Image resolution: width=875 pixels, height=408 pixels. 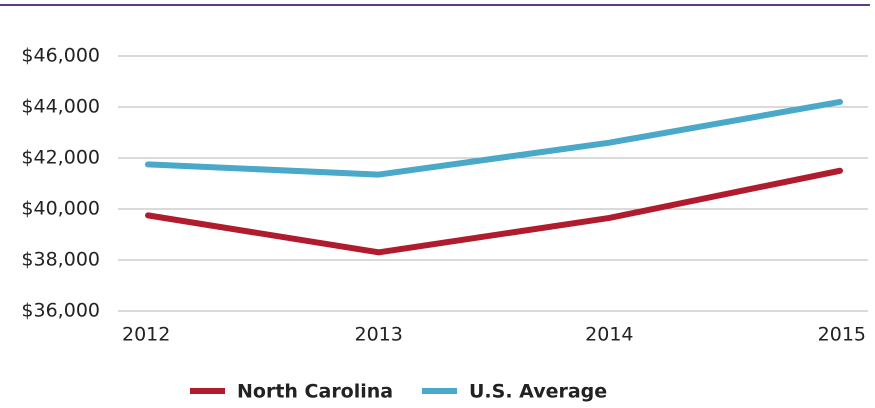 I want to click on x-tick-label: 2014, so click(x=609, y=335).